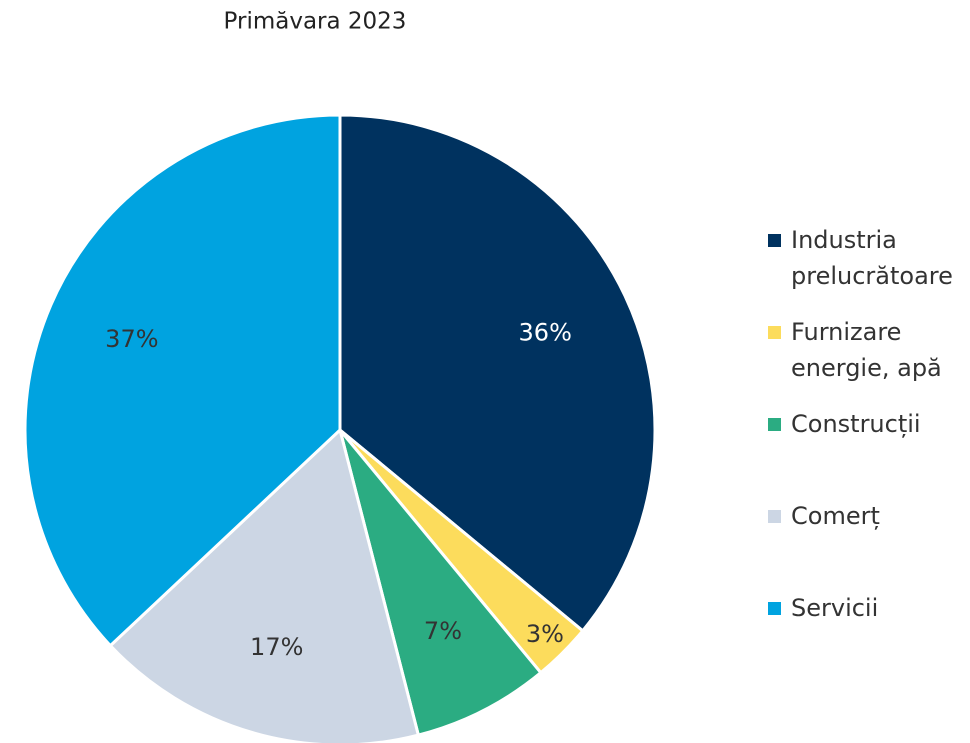  I want to click on legend-label: Furnizare energie, apă, so click(866, 350).